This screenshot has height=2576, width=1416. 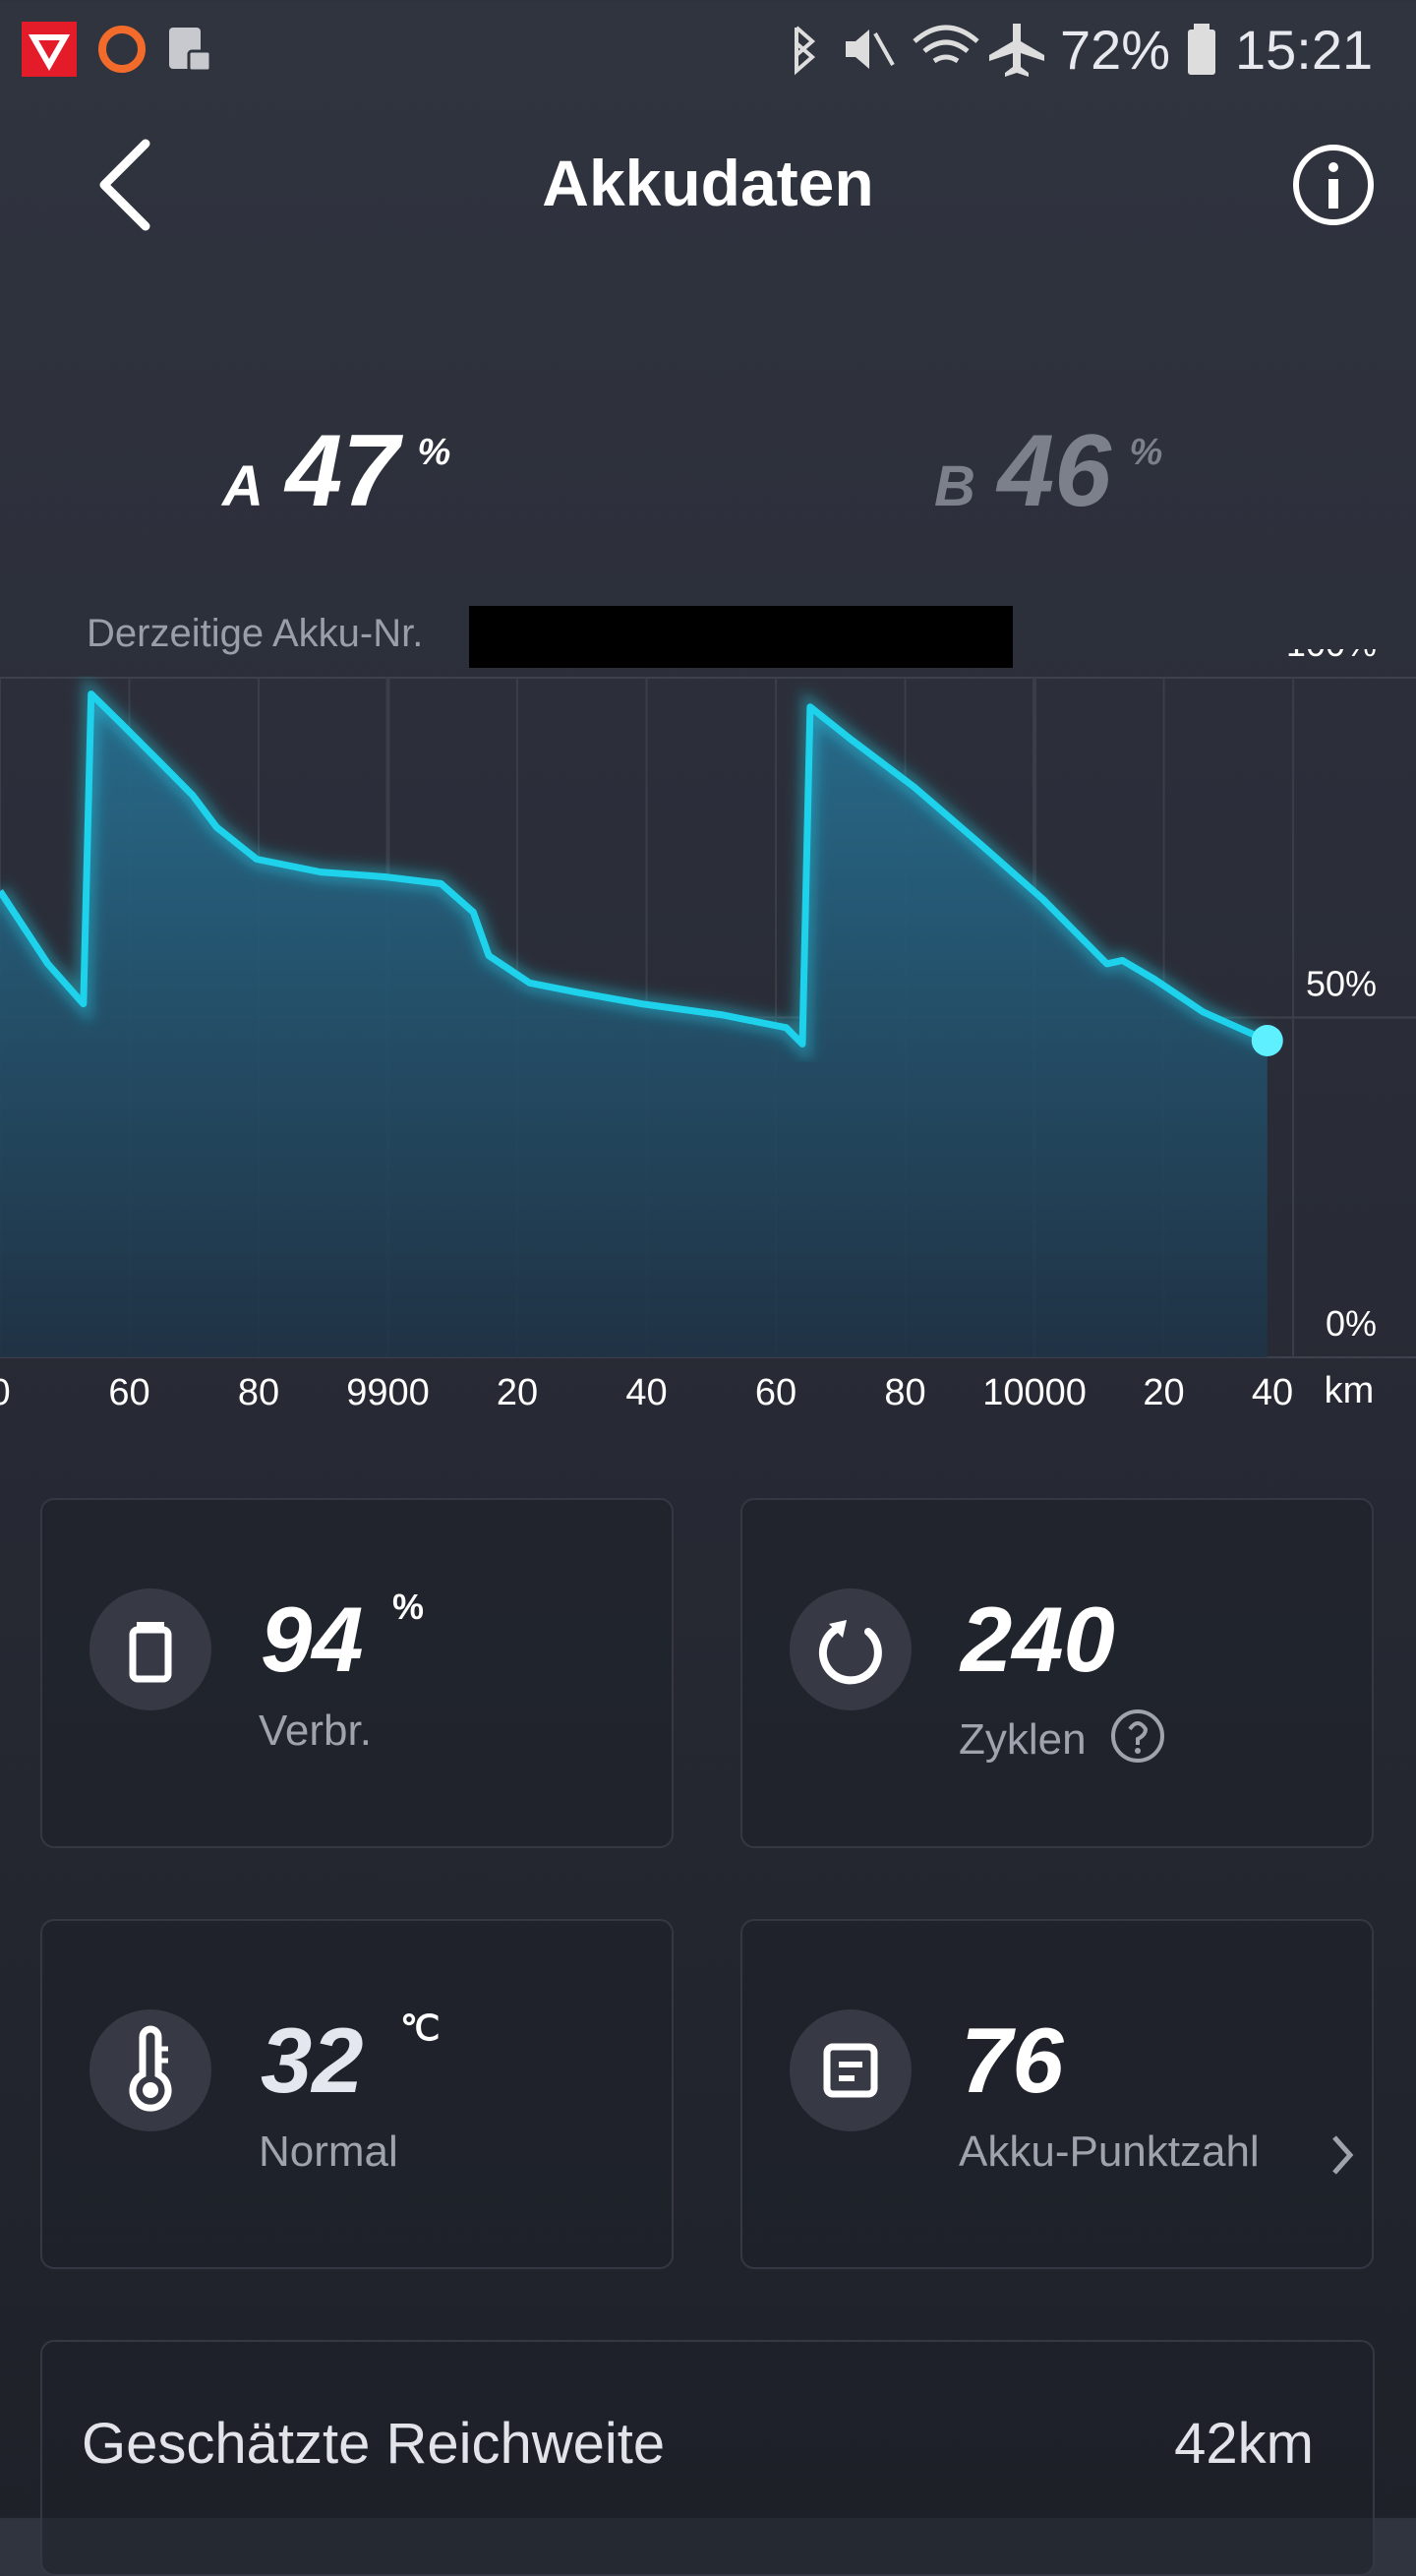 I want to click on redaction, so click(x=741, y=637).